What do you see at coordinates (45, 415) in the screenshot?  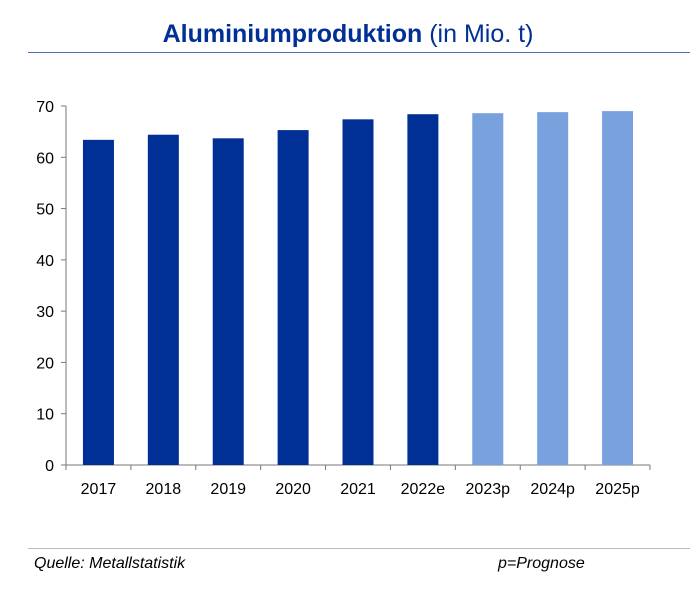 I see `y-tick-label: 10` at bounding box center [45, 415].